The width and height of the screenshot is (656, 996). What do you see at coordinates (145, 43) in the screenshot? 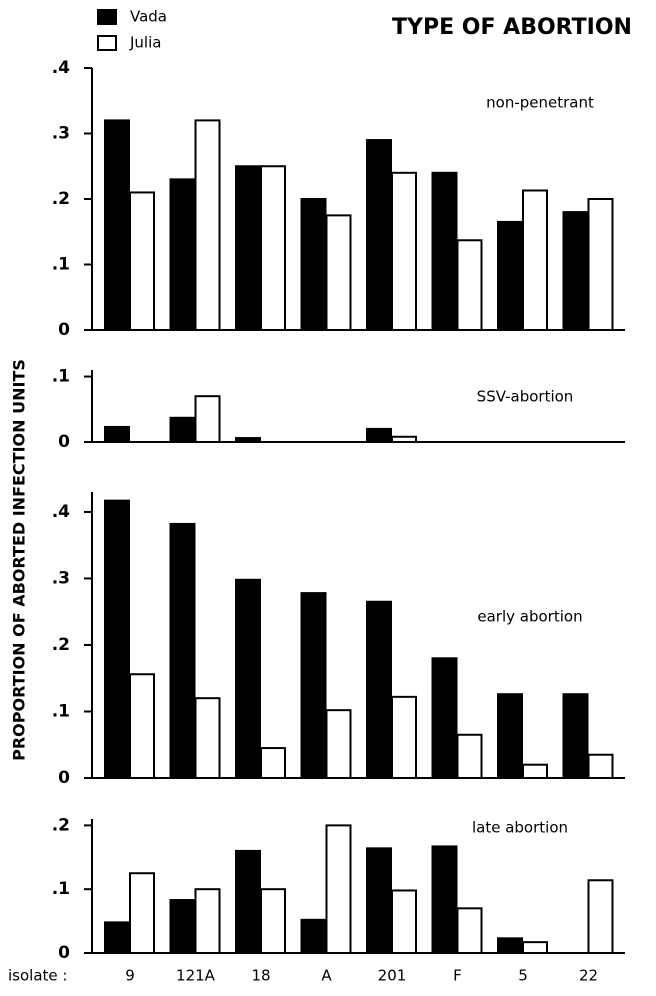
I see `legend-label: Julia` at bounding box center [145, 43].